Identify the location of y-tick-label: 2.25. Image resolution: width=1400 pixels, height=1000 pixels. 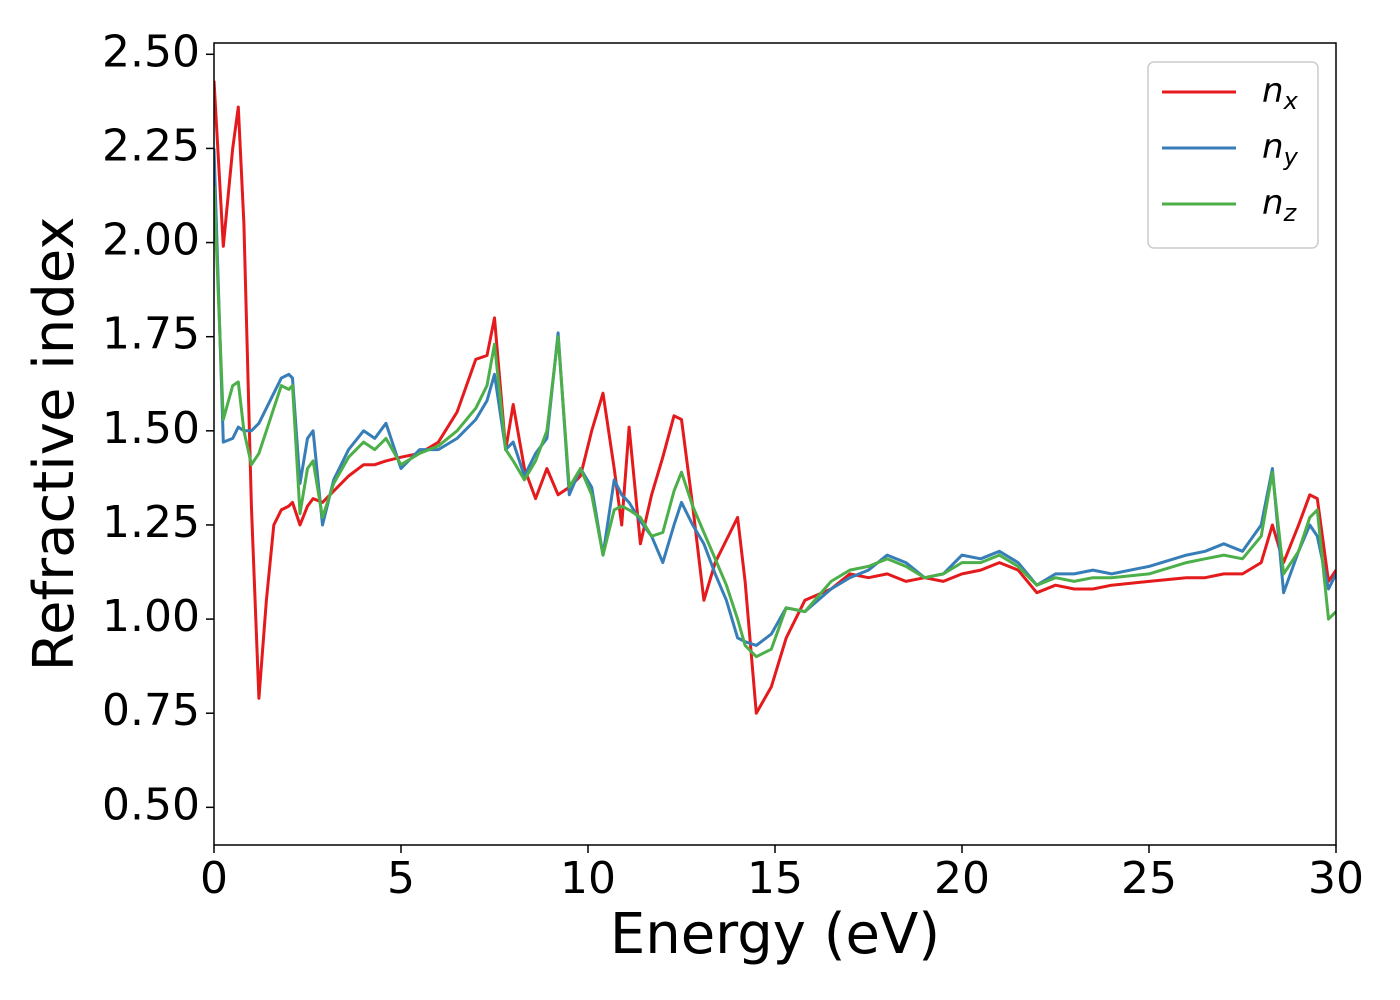
(151, 145).